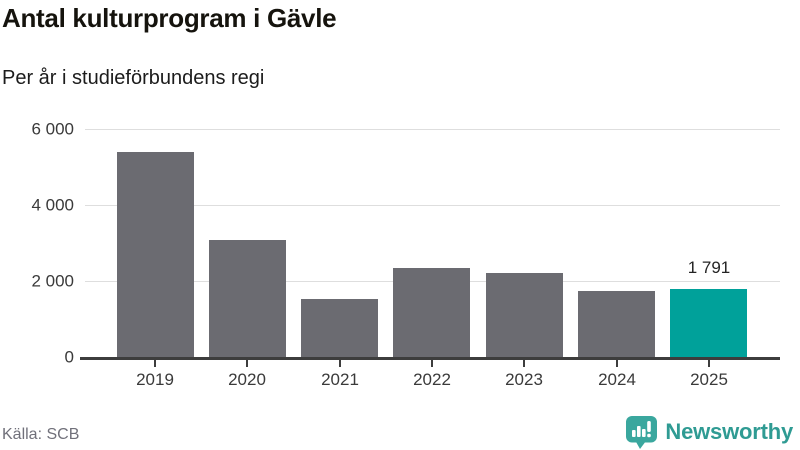 The height and width of the screenshot is (450, 800). I want to click on x-axis-line, so click(430, 358).